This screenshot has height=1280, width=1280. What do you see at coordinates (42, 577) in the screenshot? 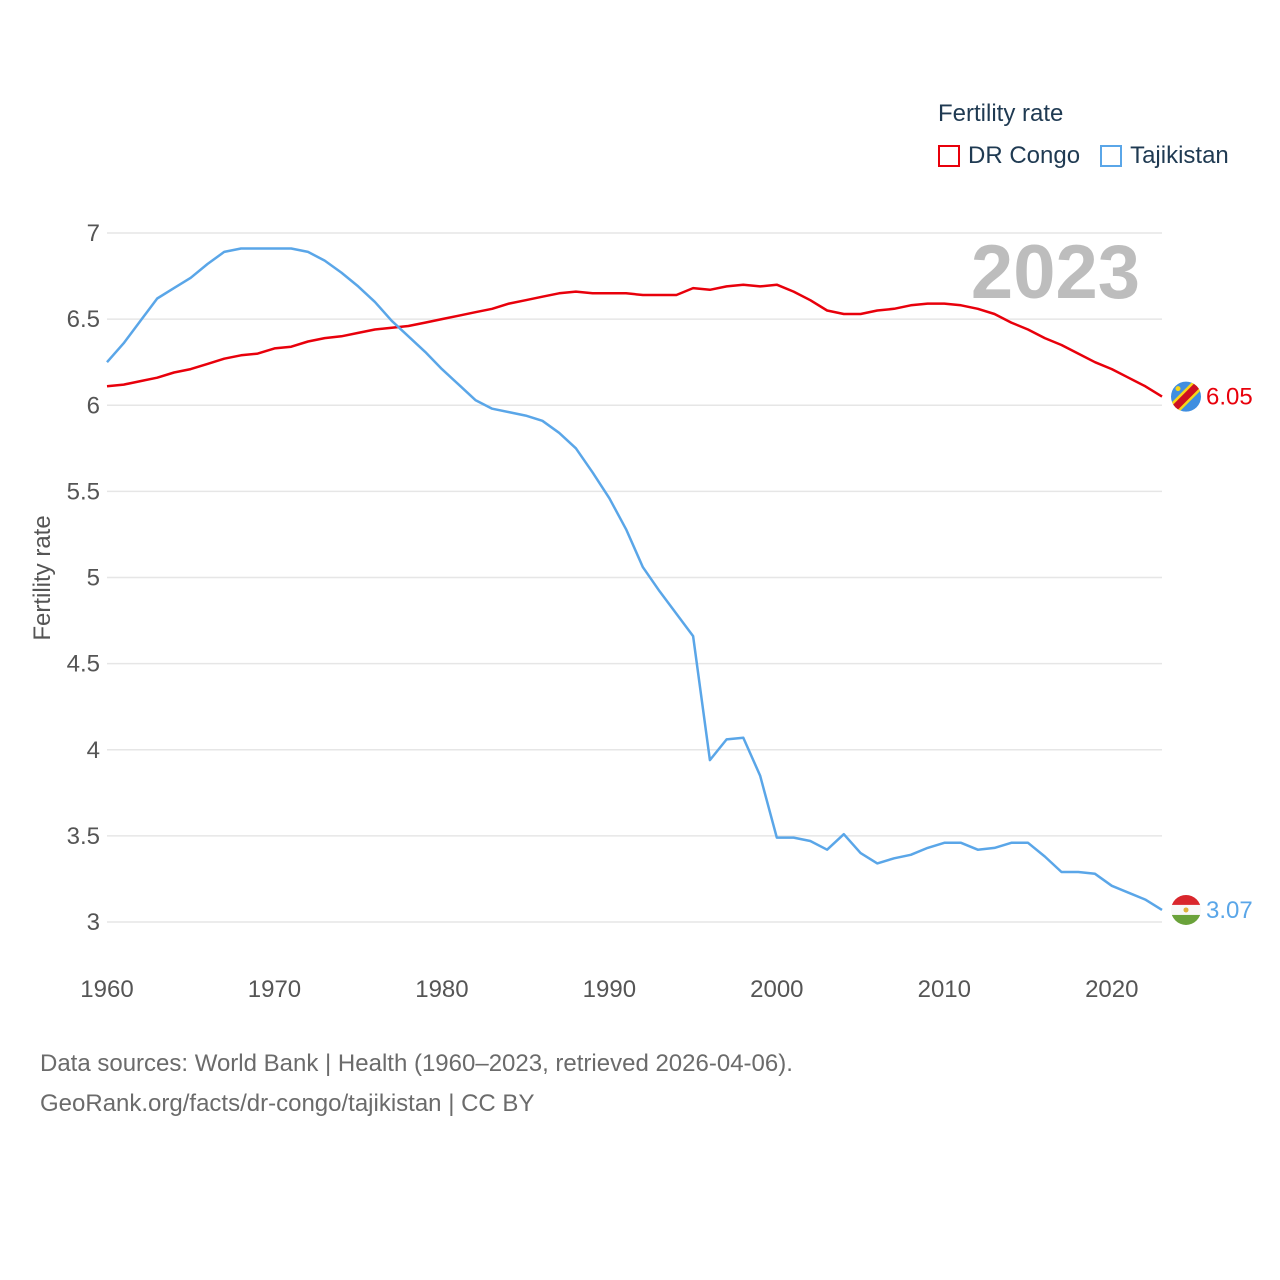
I see `y-axis-title: Fertility rate` at bounding box center [42, 577].